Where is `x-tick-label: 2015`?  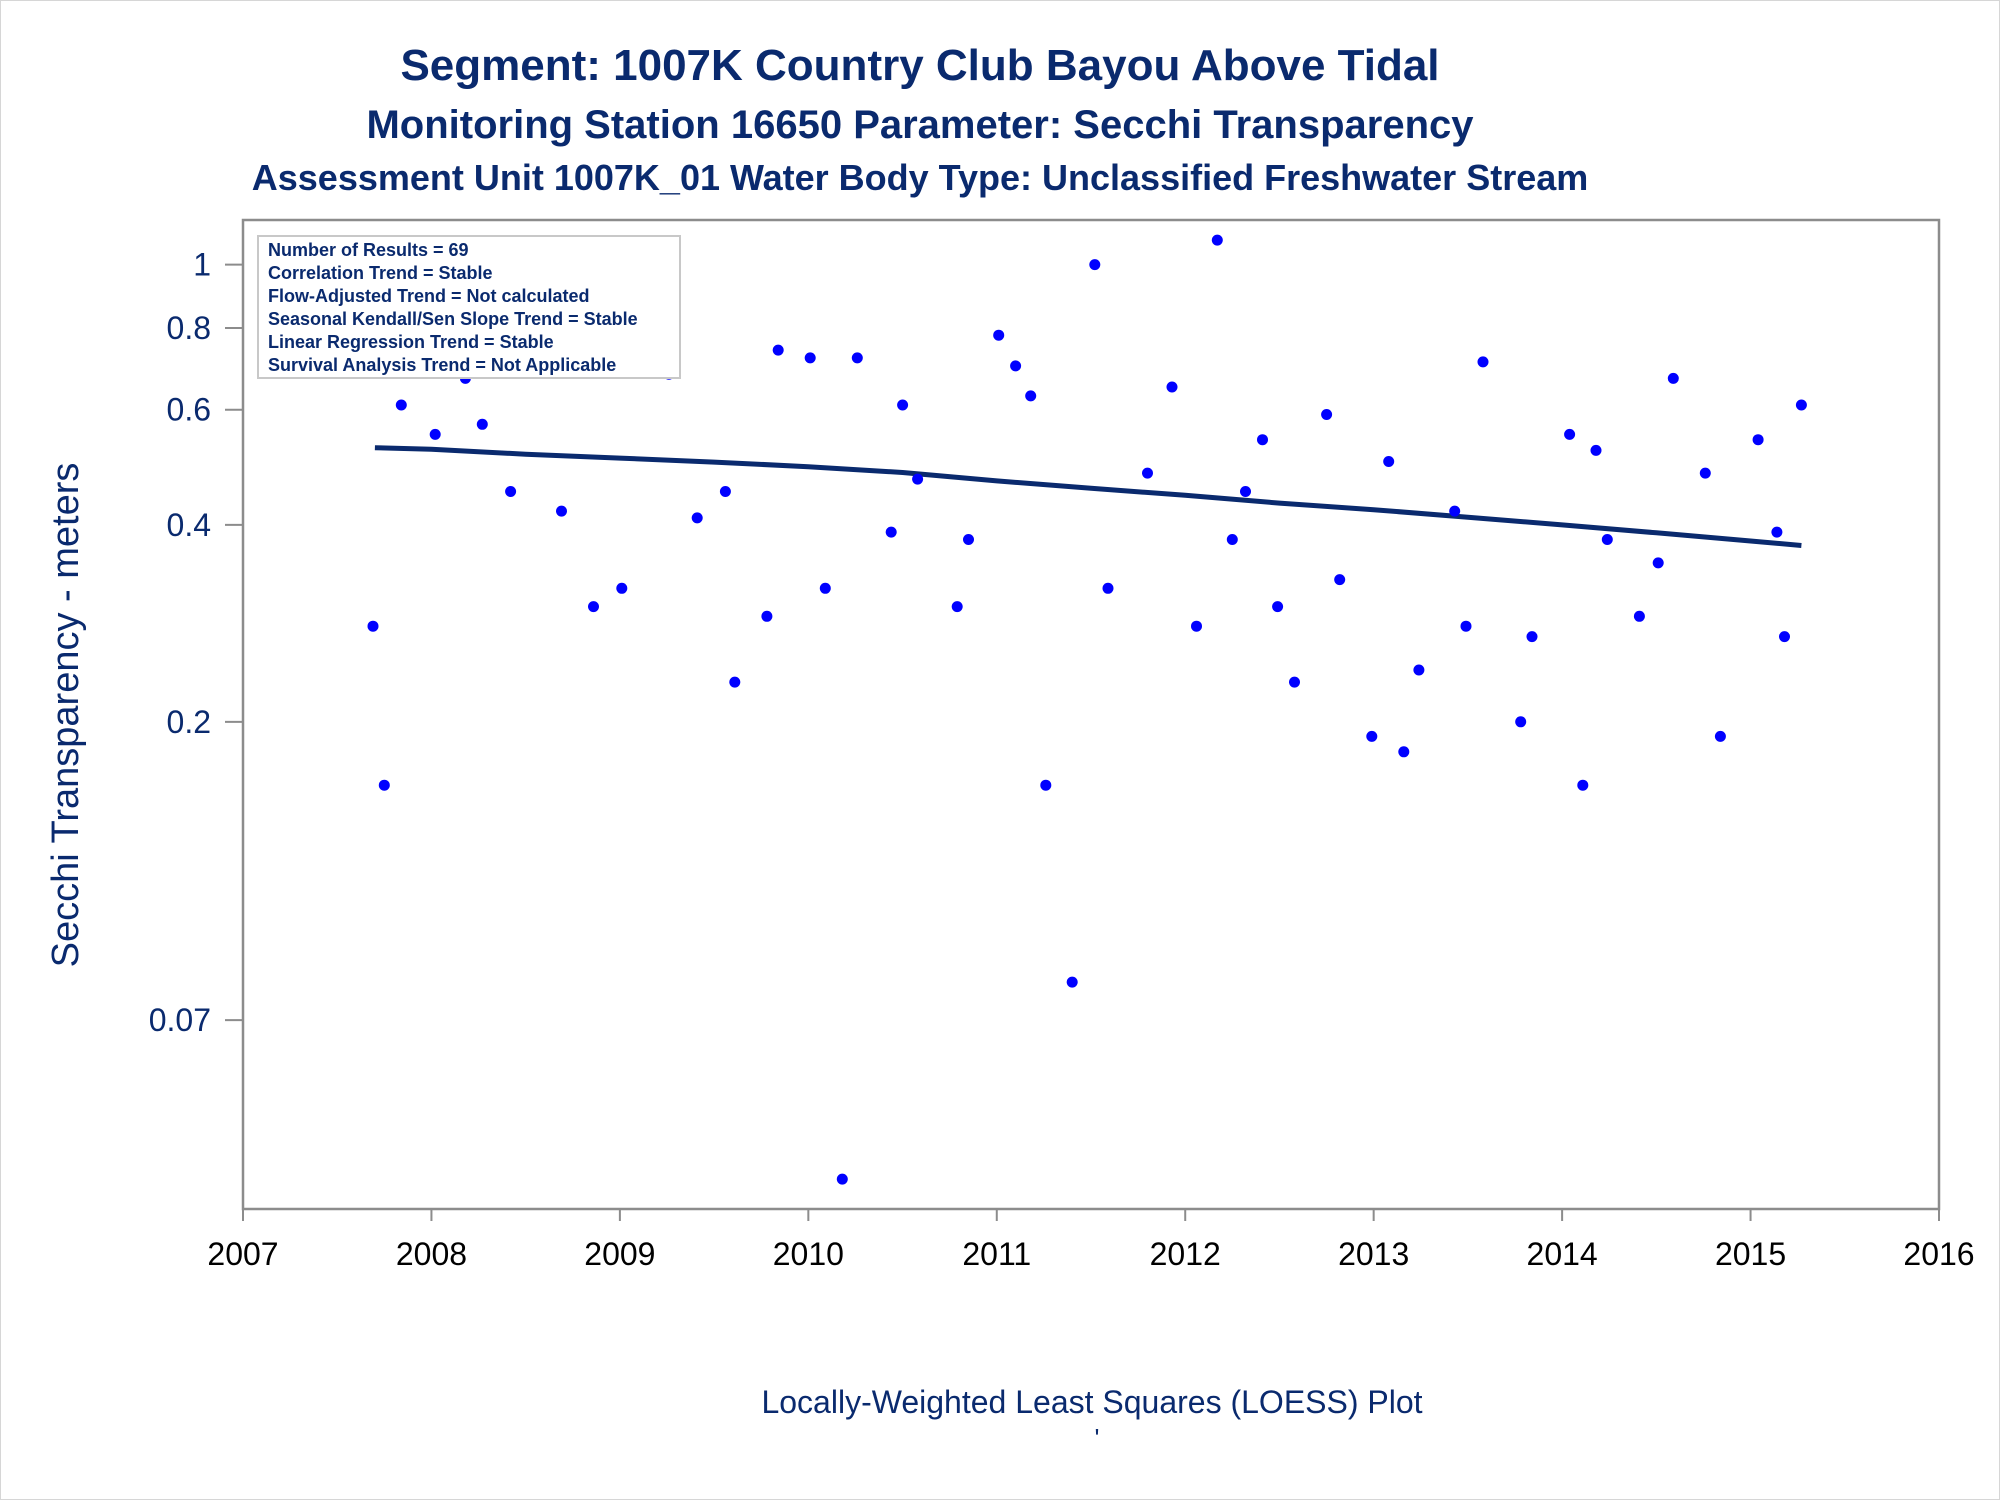
x-tick-label: 2015 is located at coordinates (1750, 1254).